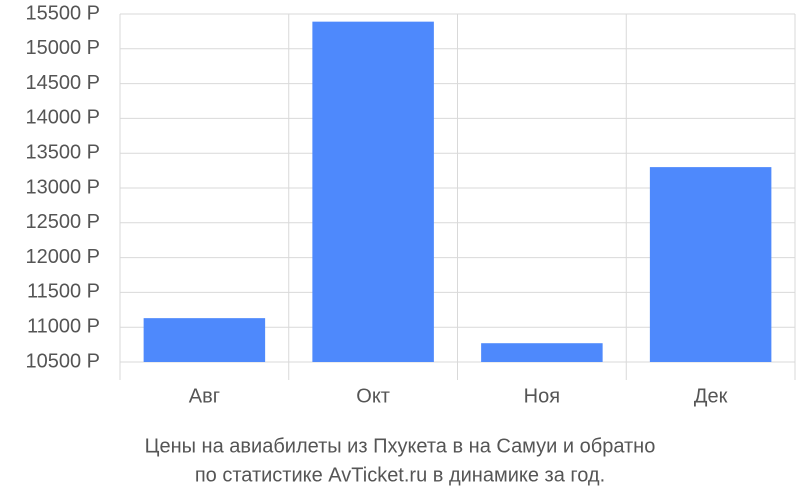  What do you see at coordinates (62, 83) in the screenshot?
I see `y-tick-label: 14500 Р` at bounding box center [62, 83].